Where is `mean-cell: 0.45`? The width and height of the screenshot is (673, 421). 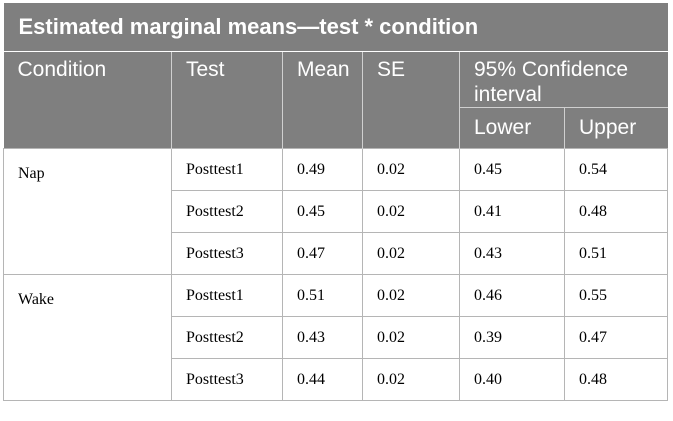
mean-cell: 0.45 is located at coordinates (322, 211).